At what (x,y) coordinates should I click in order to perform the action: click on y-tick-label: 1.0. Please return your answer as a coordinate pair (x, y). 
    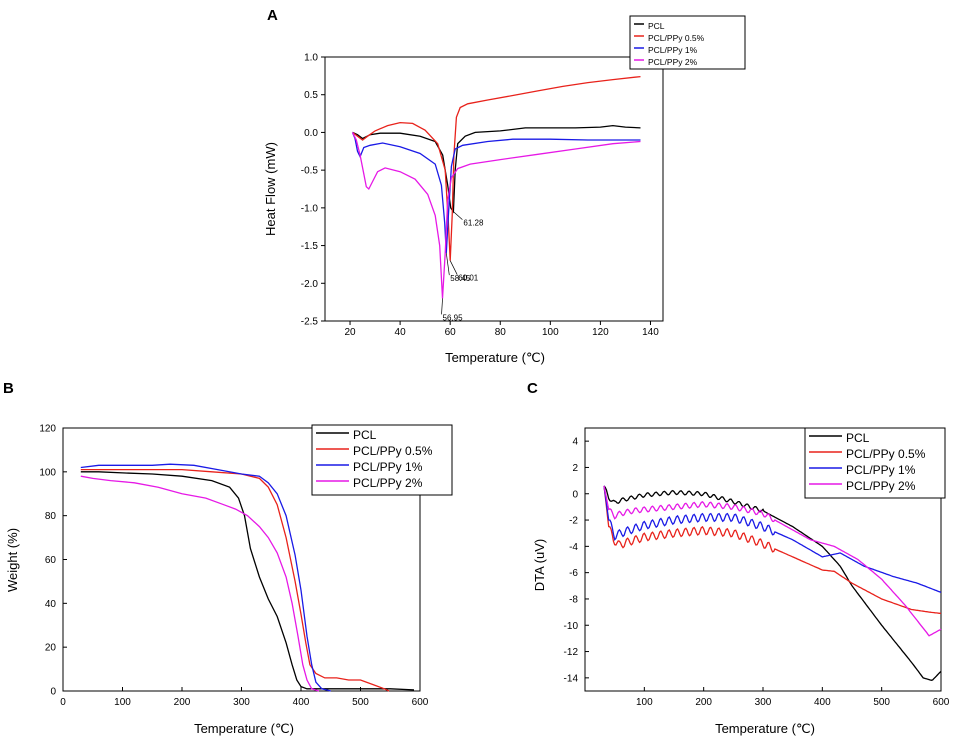
    Looking at the image, I should click on (311, 58).